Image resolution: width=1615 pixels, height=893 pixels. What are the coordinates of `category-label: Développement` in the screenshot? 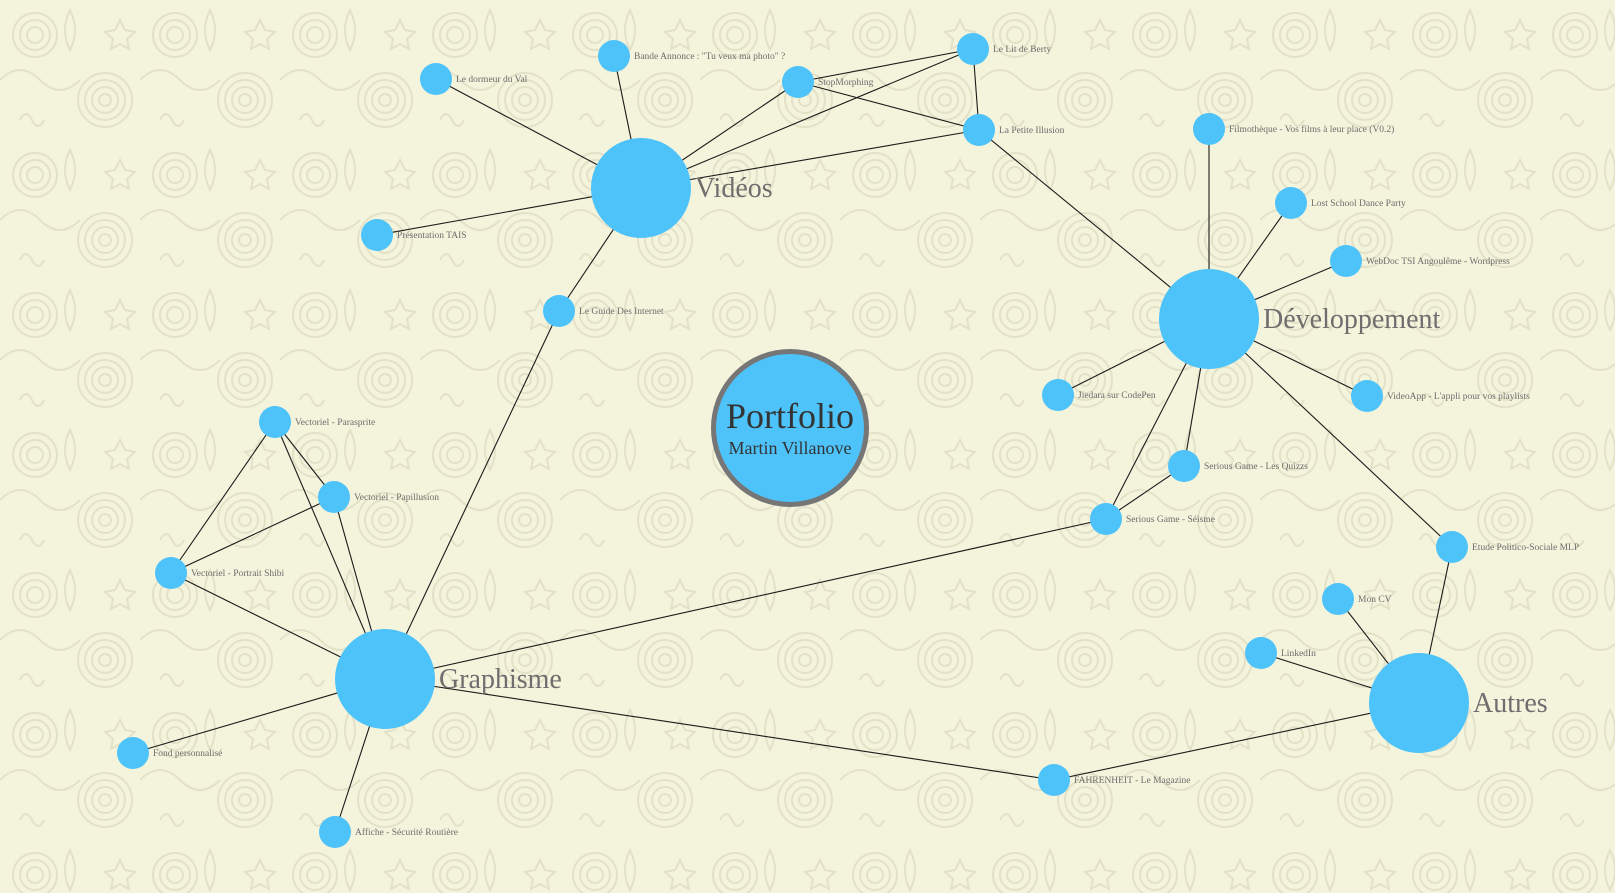 It's located at (1351, 319).